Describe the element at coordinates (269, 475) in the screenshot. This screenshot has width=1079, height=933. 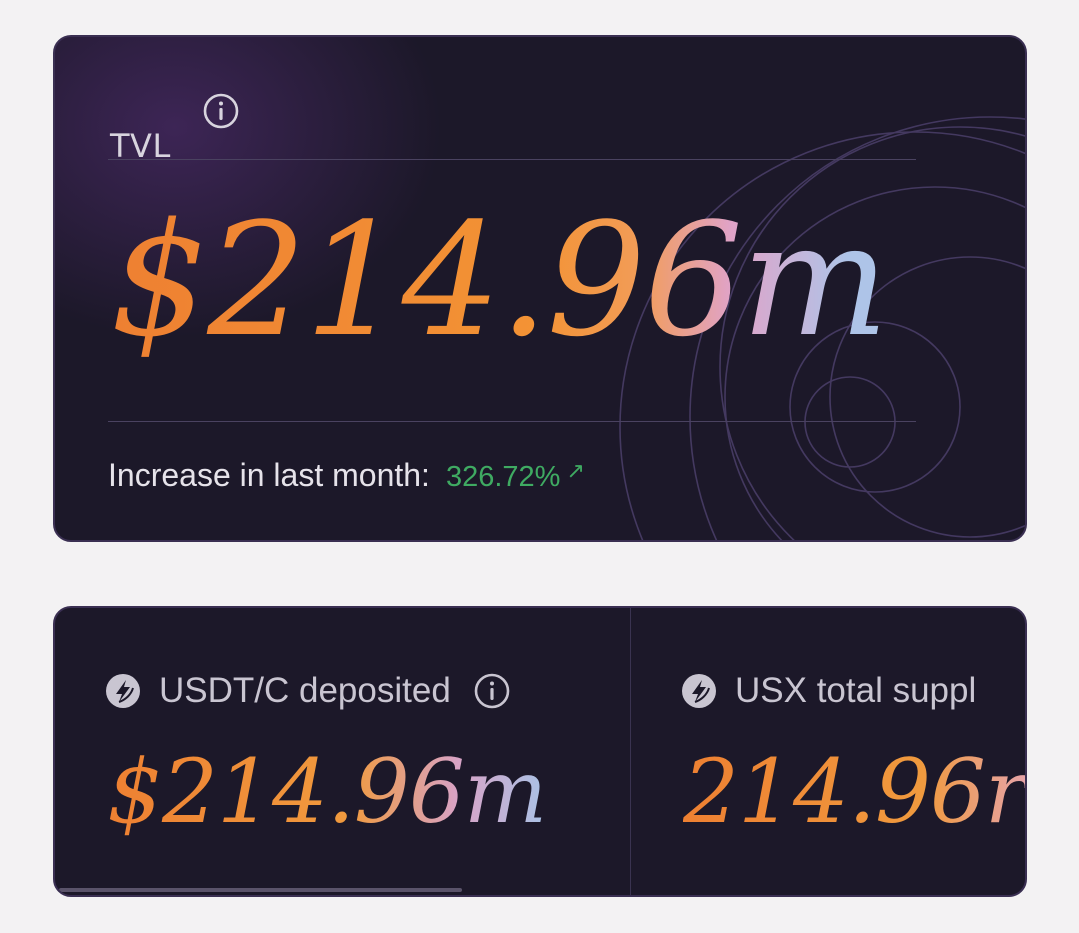
I see `increase-label: Increase in last month:` at that location.